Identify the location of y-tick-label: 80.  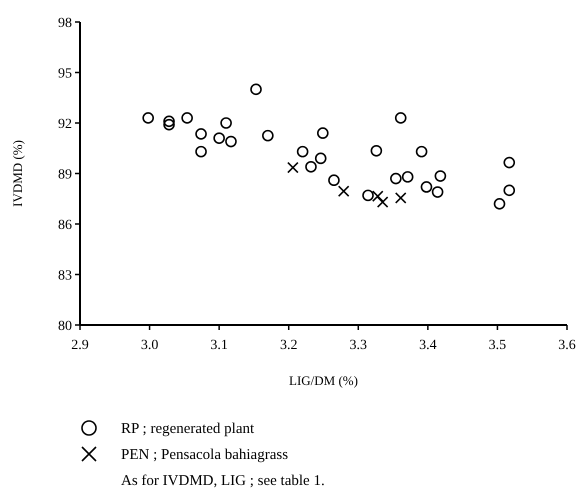
(65, 326).